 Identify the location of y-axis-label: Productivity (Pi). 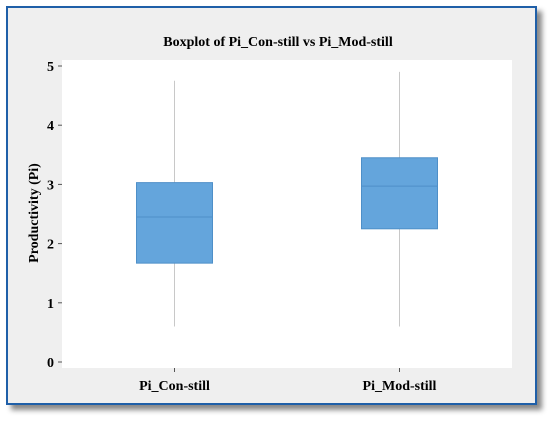
(34, 213).